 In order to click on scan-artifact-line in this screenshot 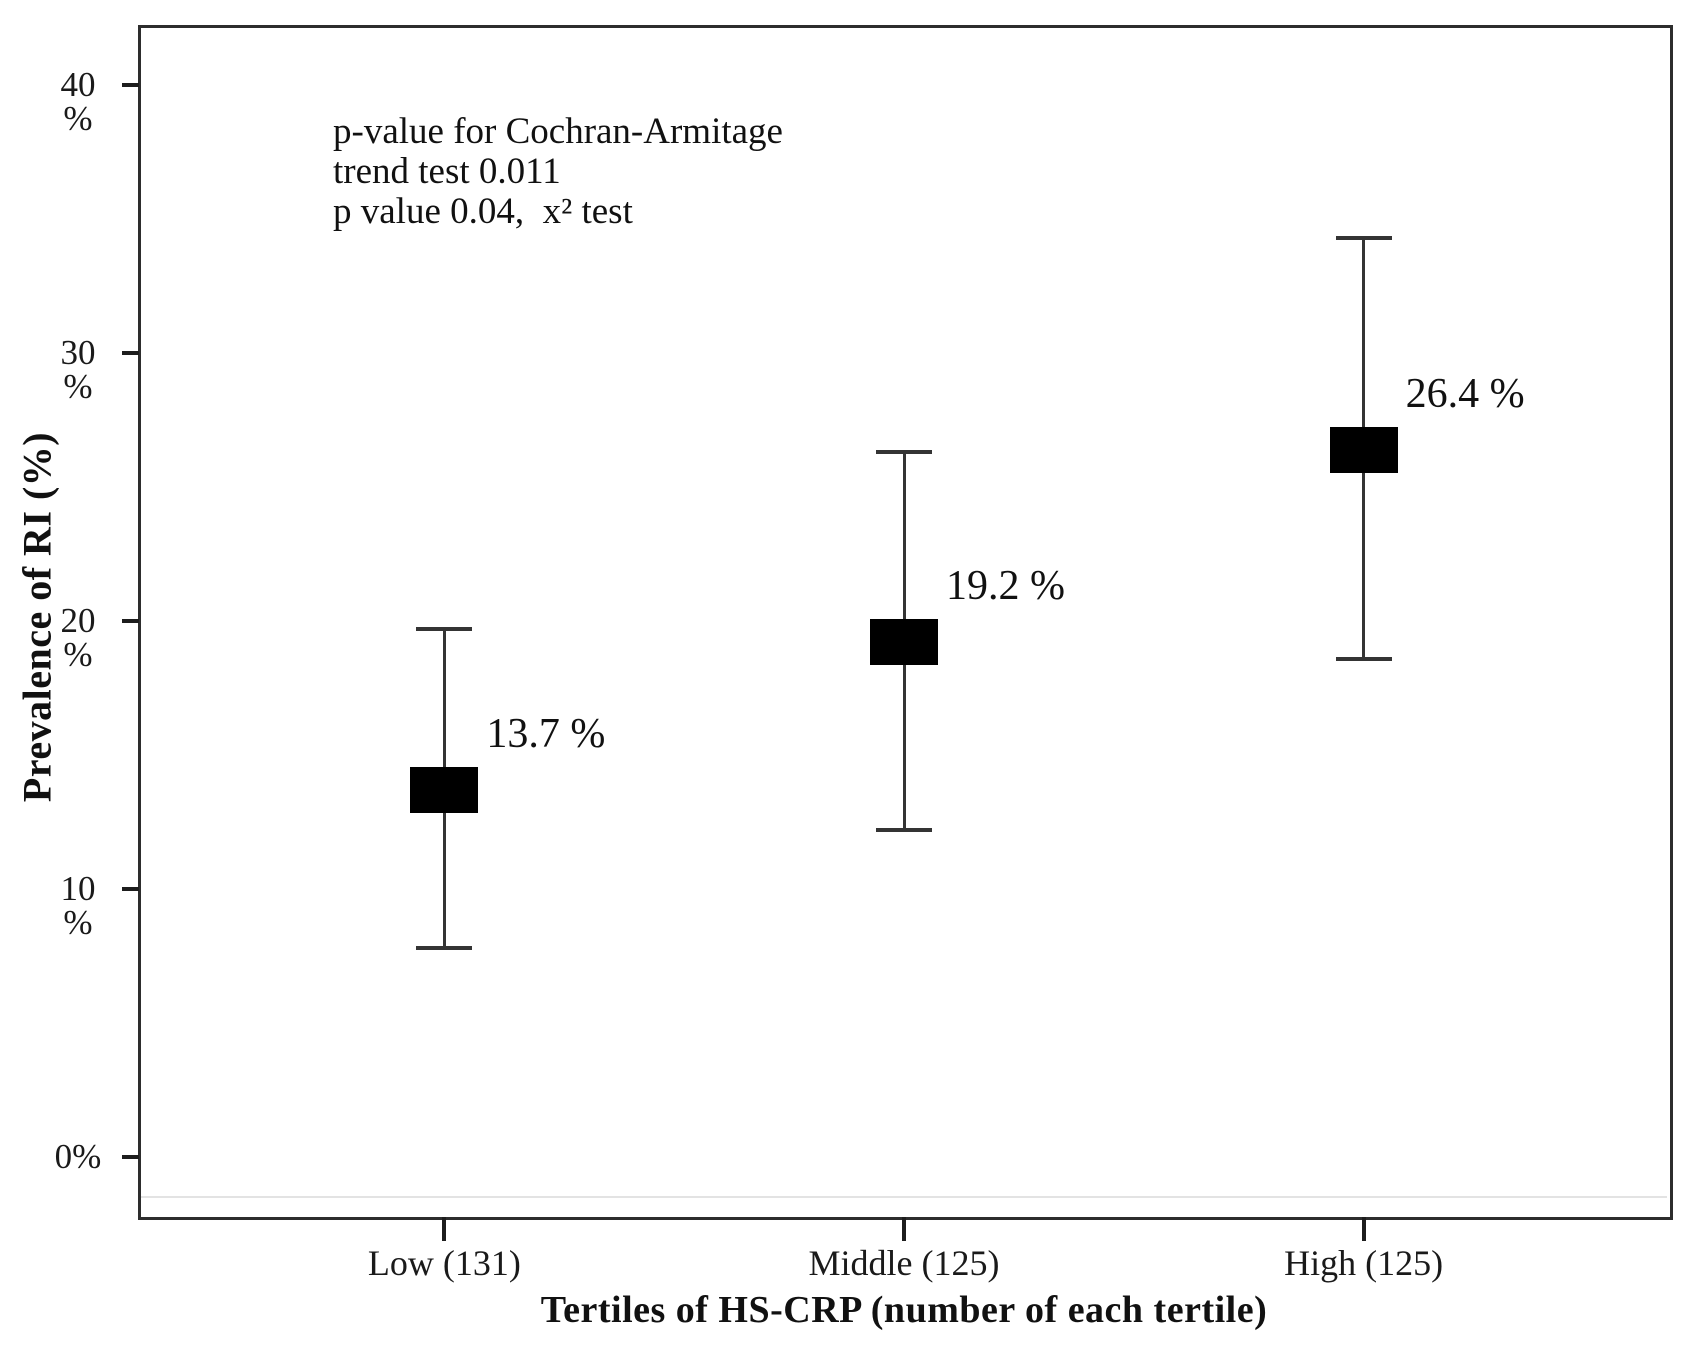, I will do `click(904, 1197)`.